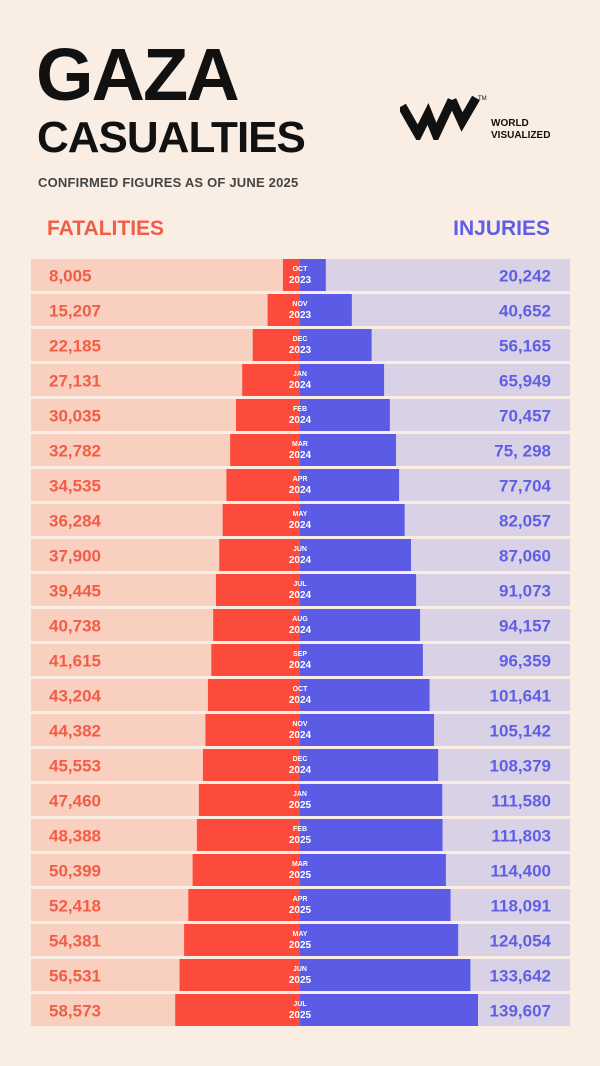 This screenshot has height=1066, width=600. I want to click on injuries-value-label: 118,091, so click(520, 906).